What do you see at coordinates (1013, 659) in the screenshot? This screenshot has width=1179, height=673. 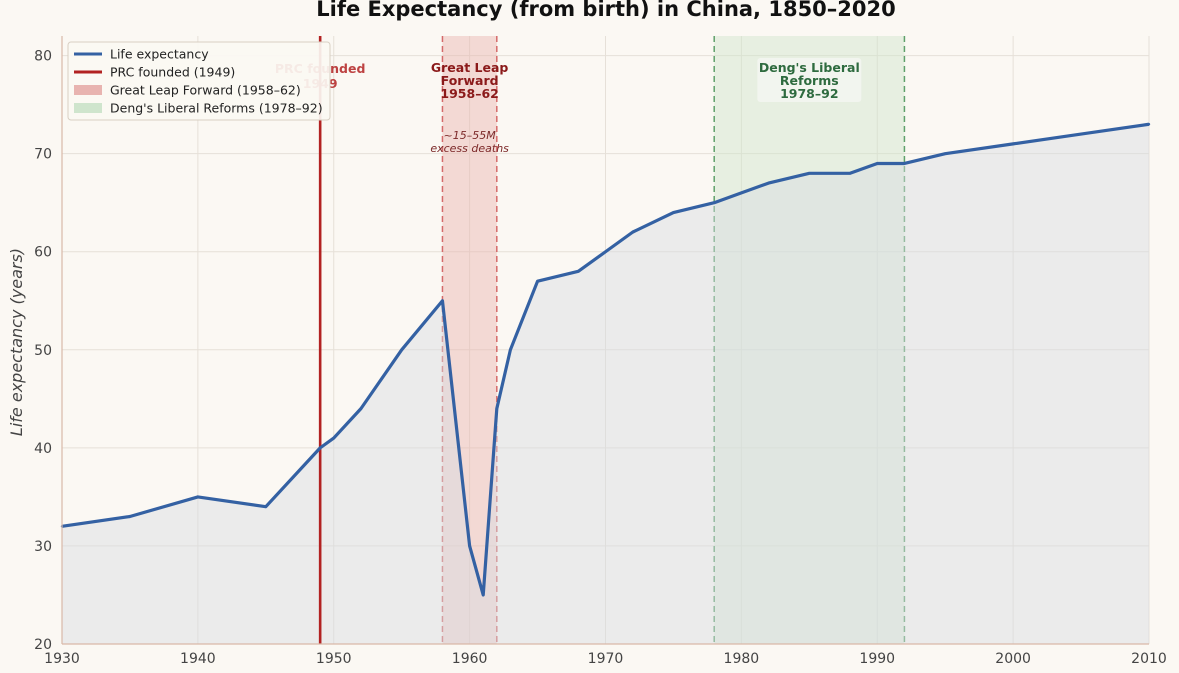 I see `x-tick-label: 2000` at bounding box center [1013, 659].